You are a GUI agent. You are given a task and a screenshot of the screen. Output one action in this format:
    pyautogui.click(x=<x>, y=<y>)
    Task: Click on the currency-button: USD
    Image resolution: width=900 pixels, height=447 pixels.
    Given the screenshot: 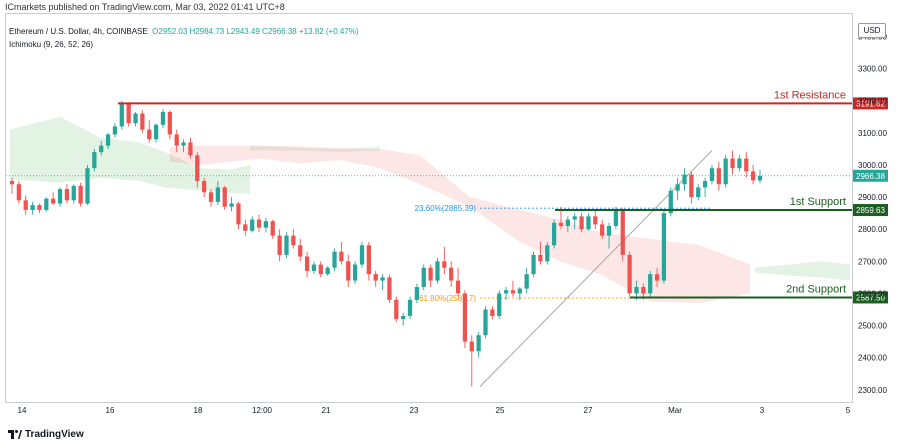 What is the action you would take?
    pyautogui.click(x=872, y=30)
    